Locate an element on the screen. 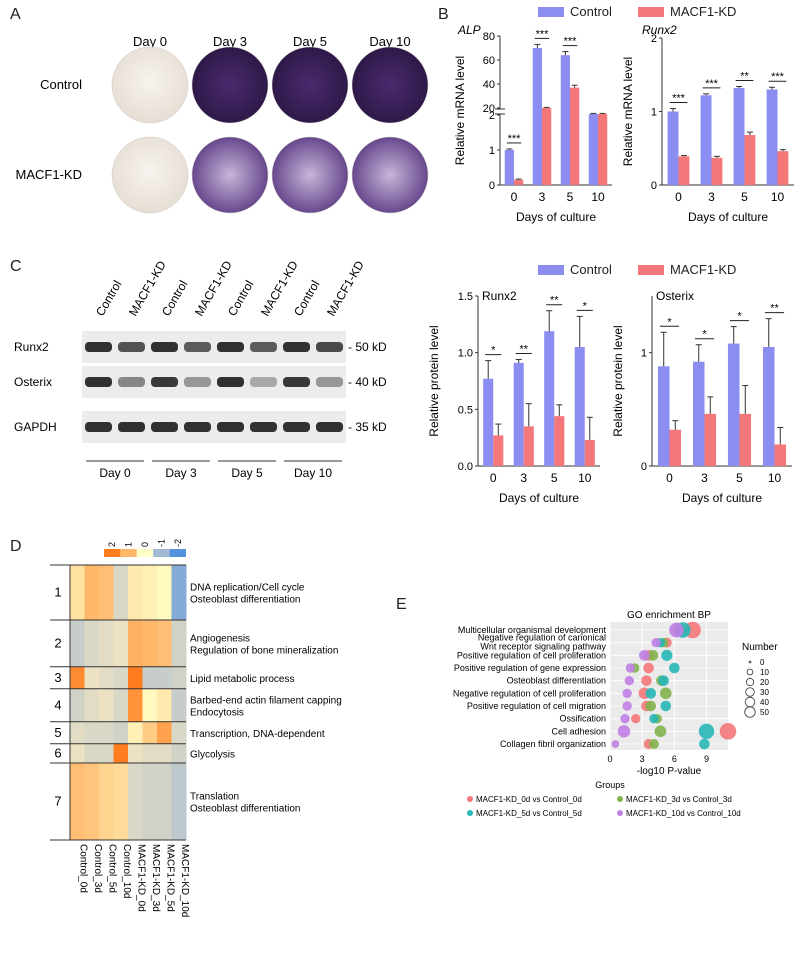 The width and height of the screenshot is (800, 968). legend-b: Control MACF1-KD is located at coordinates (668, 14).